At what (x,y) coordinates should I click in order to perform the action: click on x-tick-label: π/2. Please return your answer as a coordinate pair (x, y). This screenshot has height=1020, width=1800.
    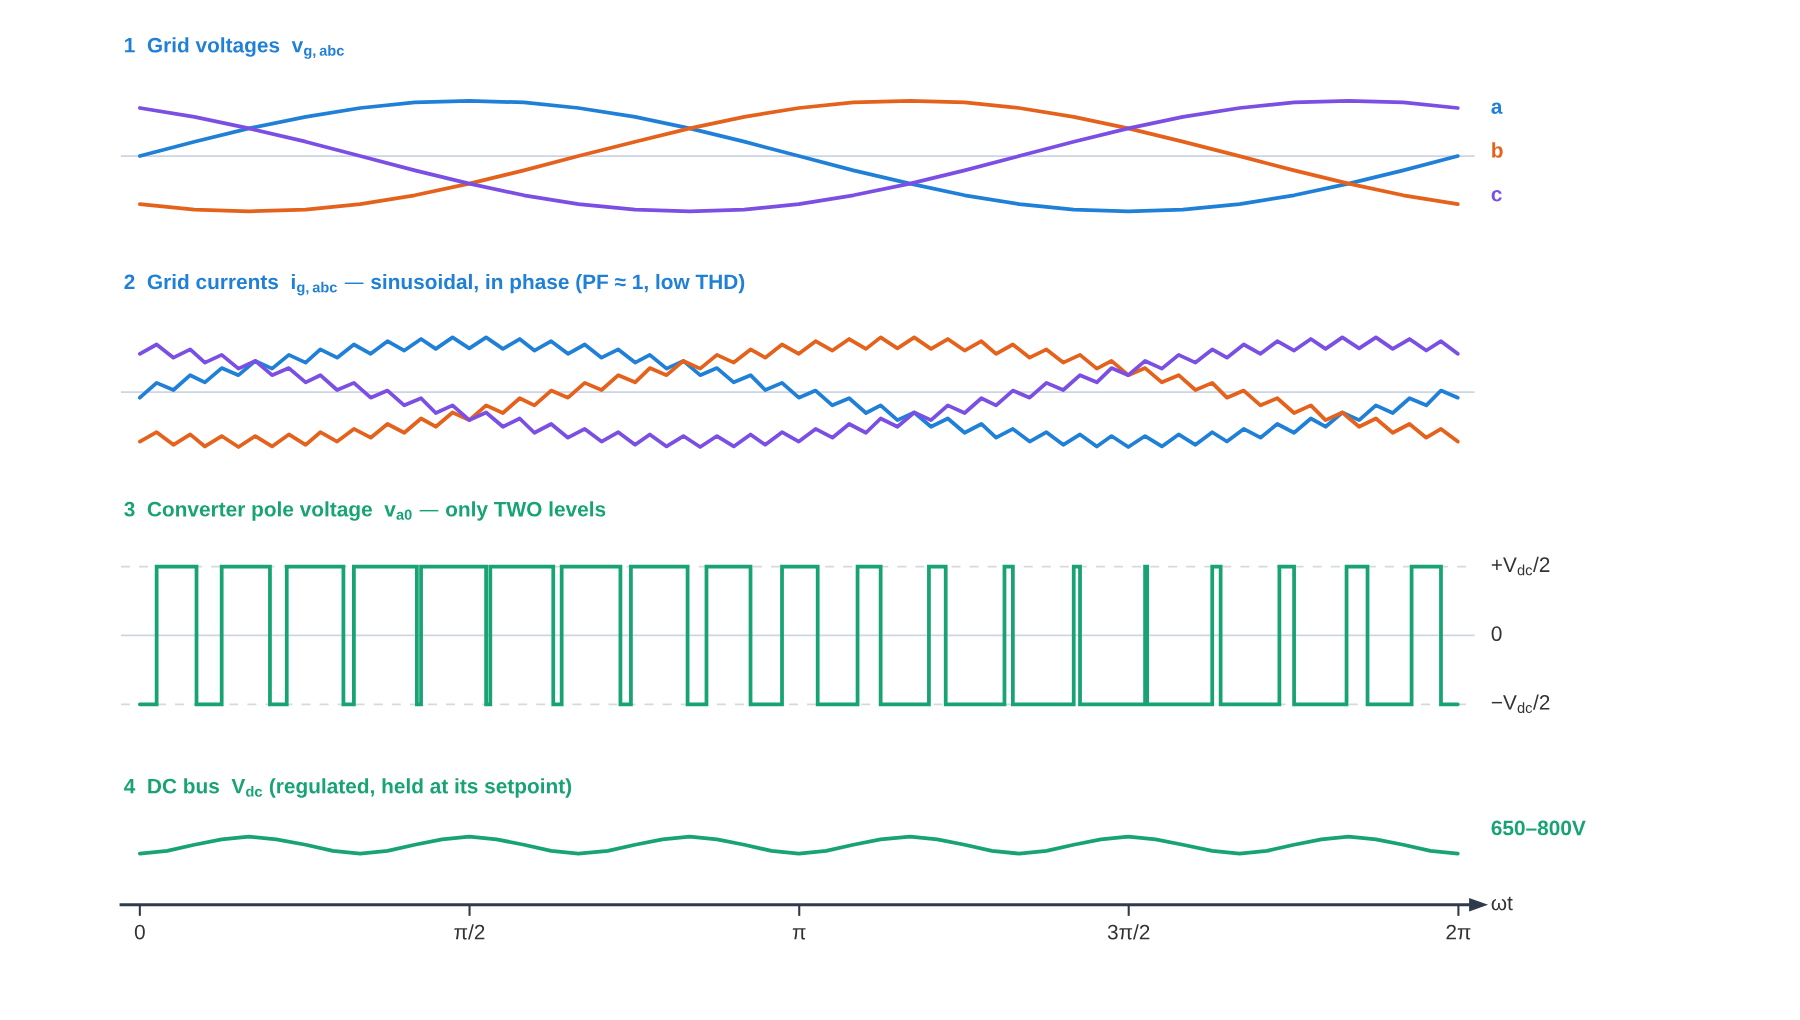
    Looking at the image, I should click on (469, 932).